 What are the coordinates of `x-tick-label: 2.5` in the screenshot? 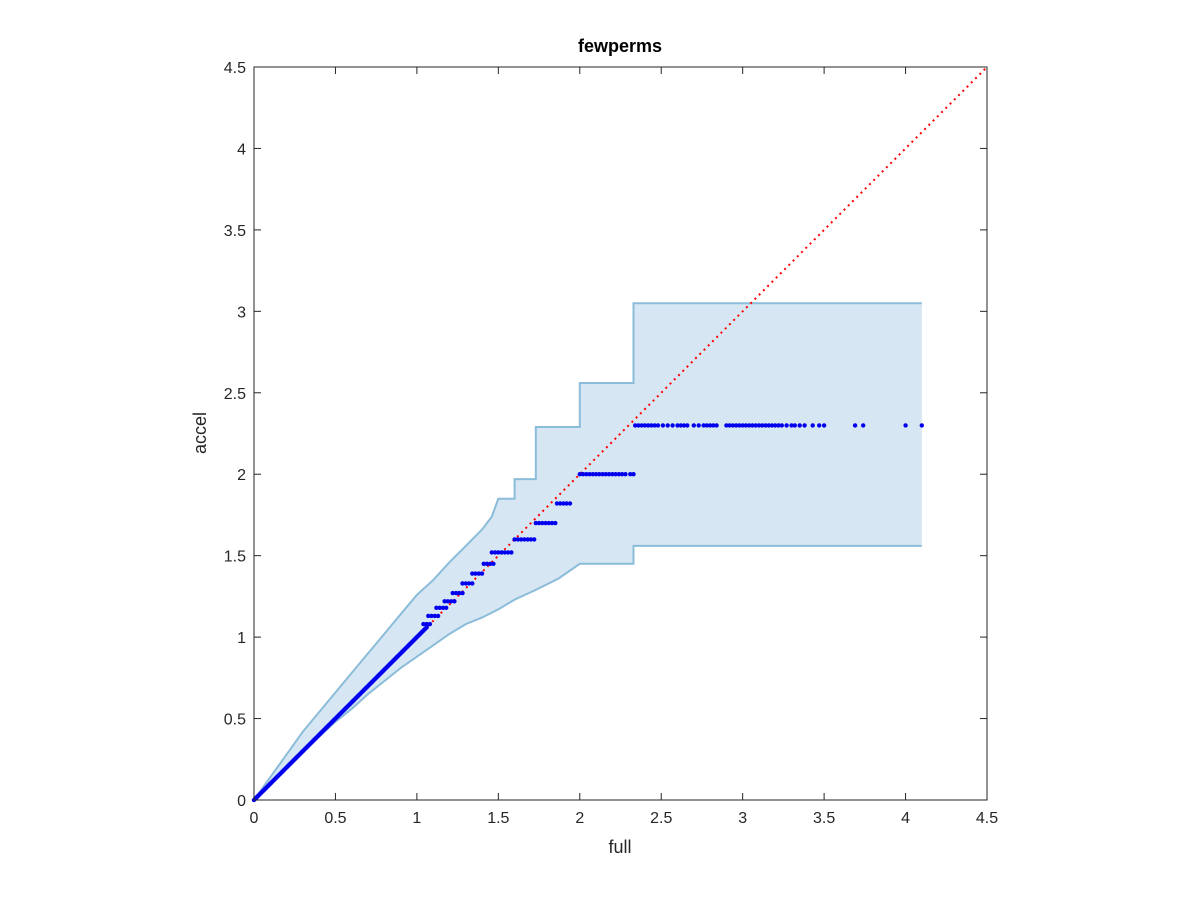 It's located at (661, 818).